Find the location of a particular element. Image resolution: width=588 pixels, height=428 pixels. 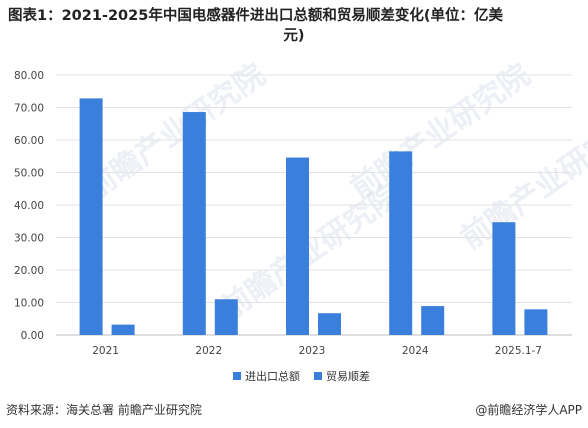

legend-label: 贸易顺差 is located at coordinates (348, 376).